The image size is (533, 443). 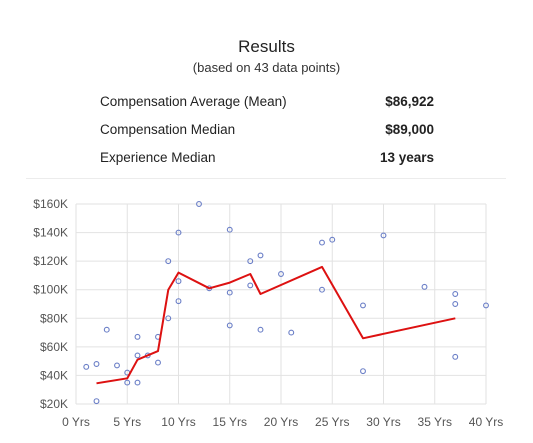 I want to click on stat-row-average: Compensation Average (Mean) $86,922, so click(x=267, y=104).